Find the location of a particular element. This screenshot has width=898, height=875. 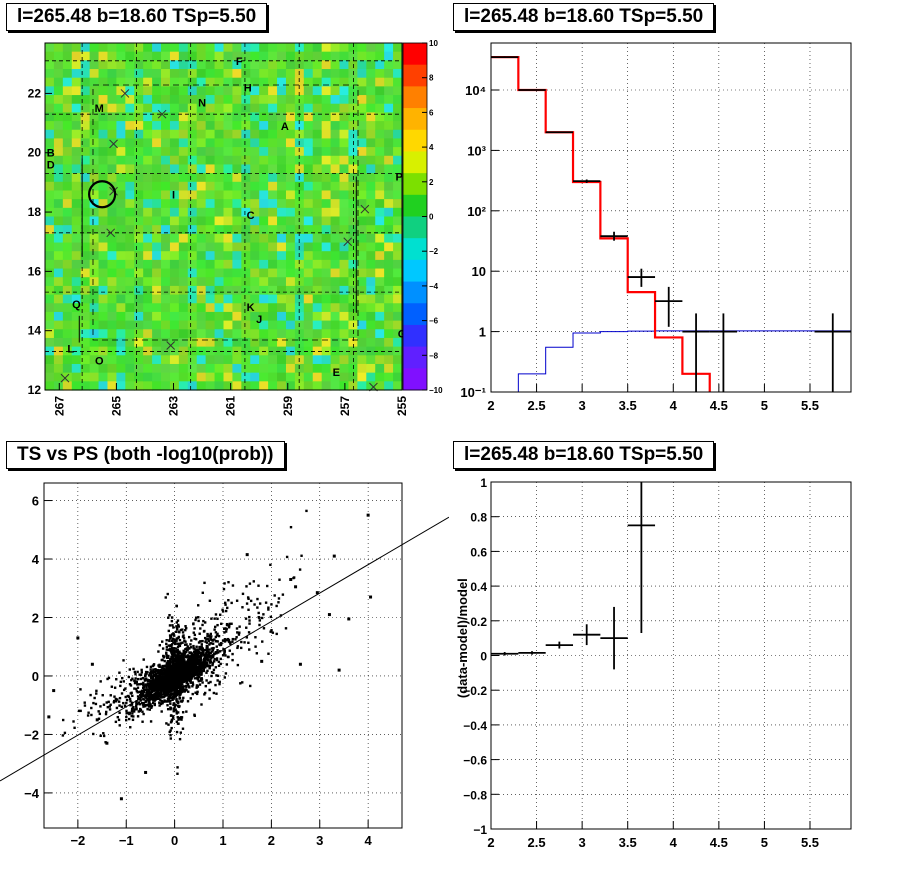

y-tick-label: −1 is located at coordinates (480, 830).